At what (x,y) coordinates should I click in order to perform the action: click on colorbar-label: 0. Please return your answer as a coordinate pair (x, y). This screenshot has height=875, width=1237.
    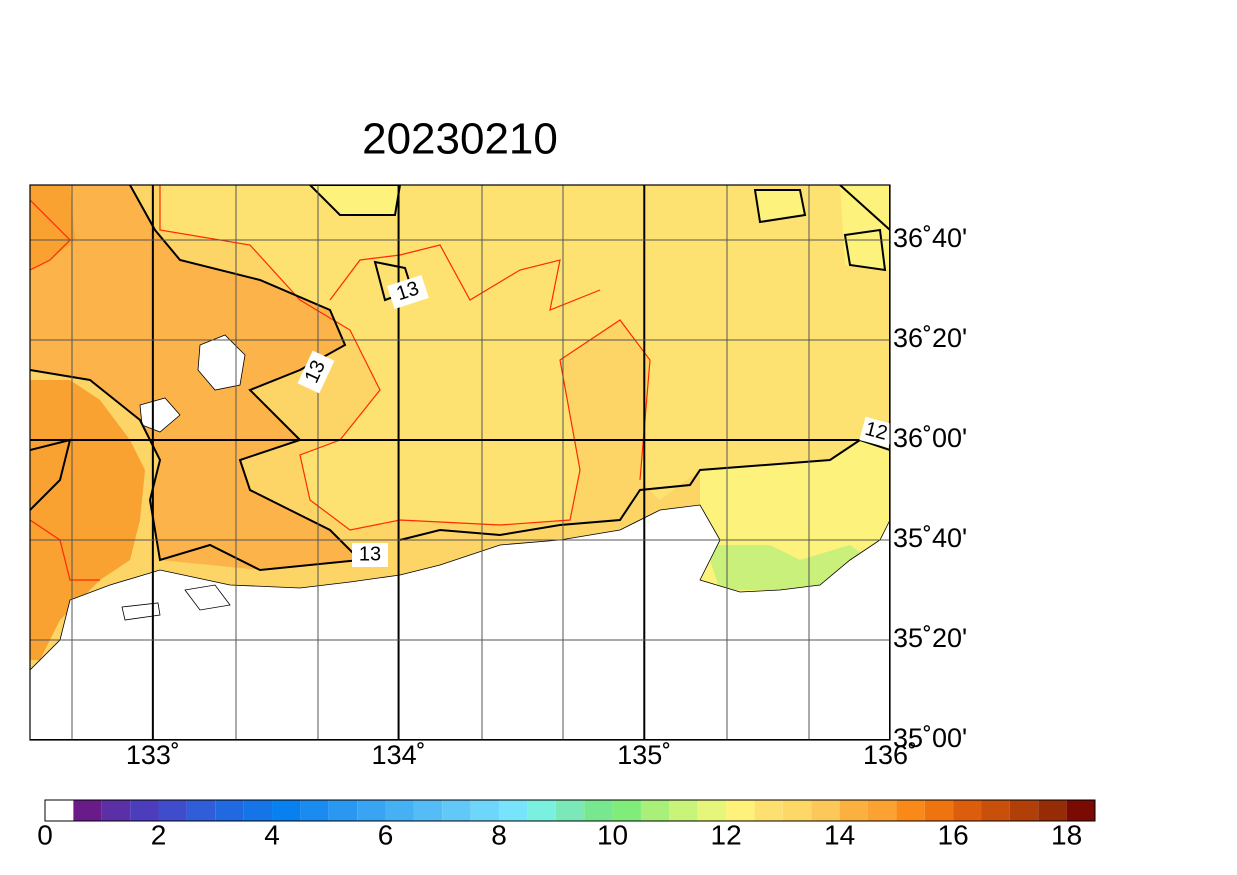
    Looking at the image, I should click on (45, 834).